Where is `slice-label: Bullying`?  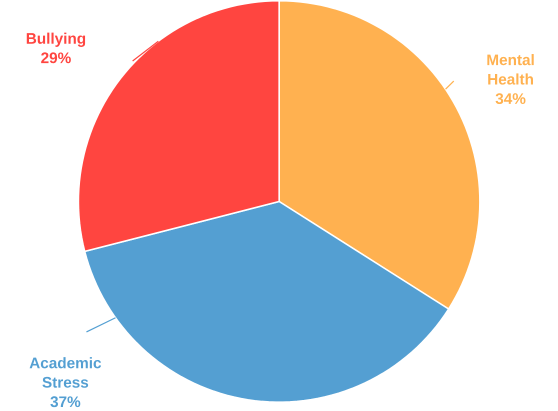 slice-label: Bullying is located at coordinates (56, 40).